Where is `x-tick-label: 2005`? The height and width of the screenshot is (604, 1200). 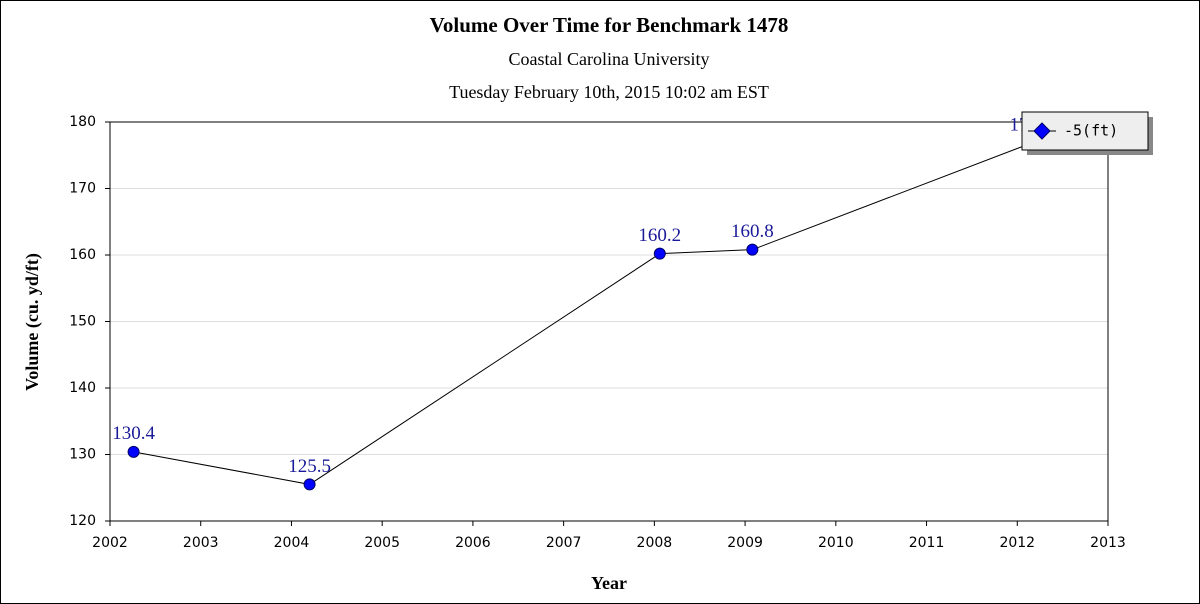
x-tick-label: 2005 is located at coordinates (382, 543).